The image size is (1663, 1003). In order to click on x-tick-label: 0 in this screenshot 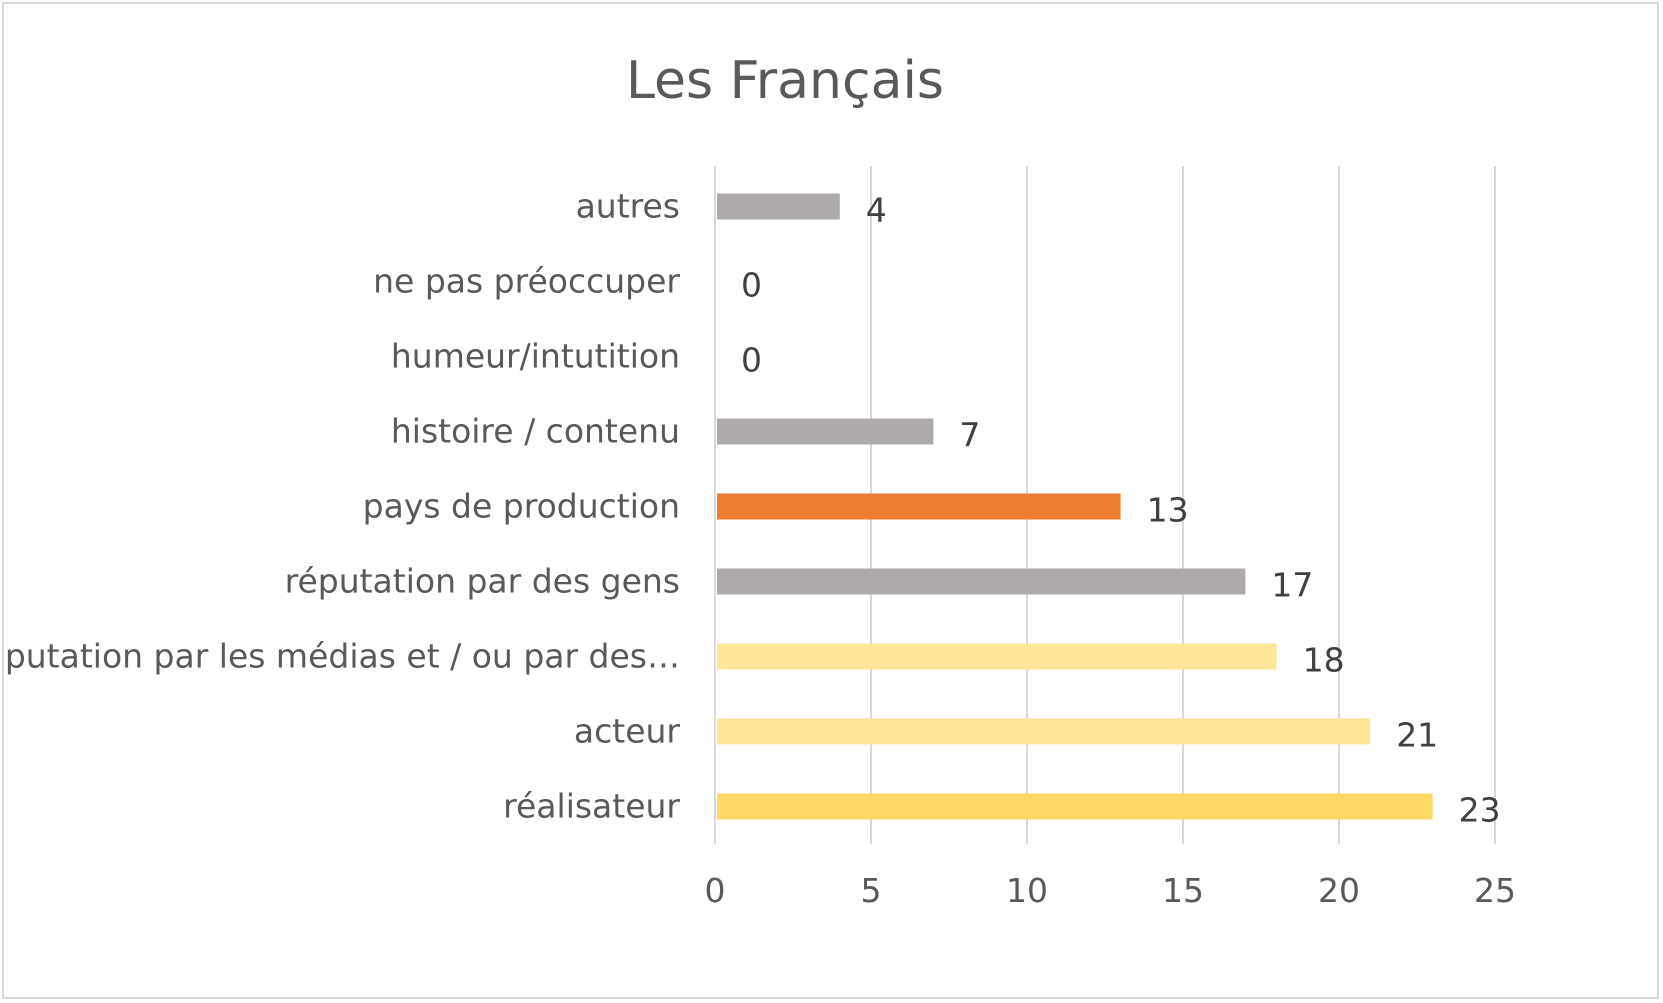, I will do `click(715, 890)`.